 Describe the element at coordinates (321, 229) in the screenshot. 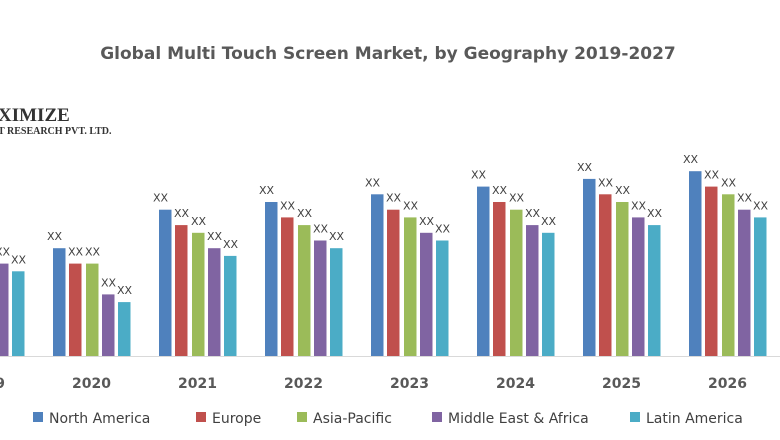

I see `data-label-2022-3: XX` at that location.